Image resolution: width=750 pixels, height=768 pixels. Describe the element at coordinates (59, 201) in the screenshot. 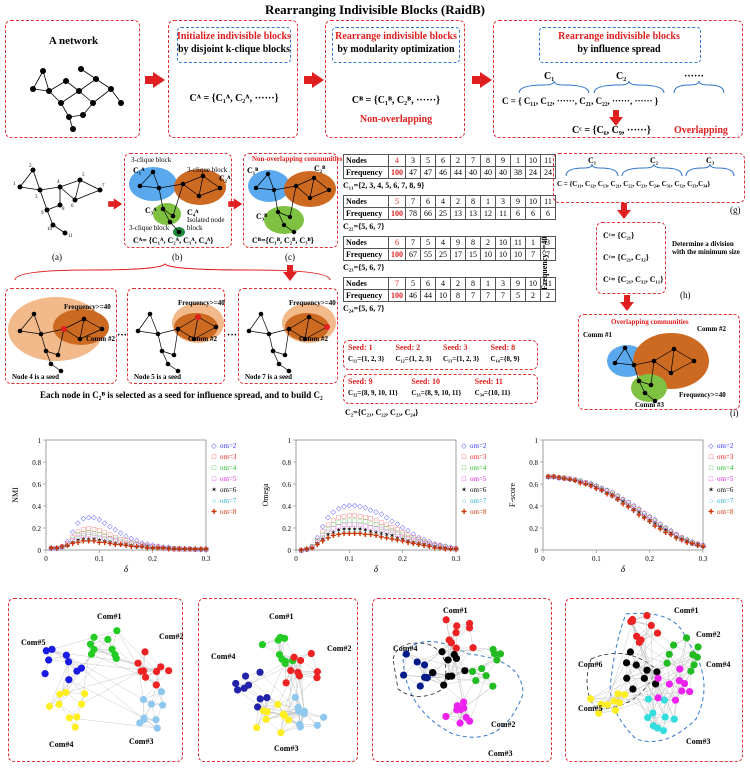

I see `panel-a-graph: 1 2 3 4 5 6 7 9 8 10 11` at that location.